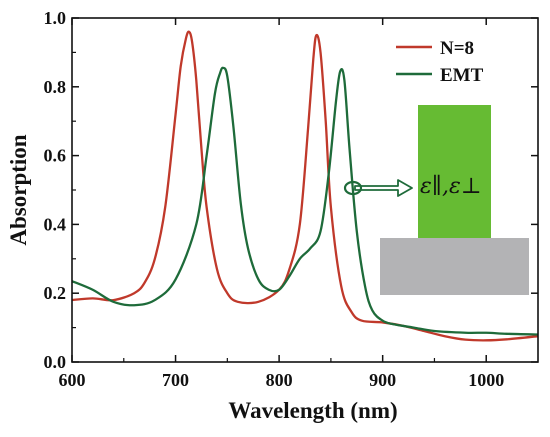 This screenshot has width=550, height=437. Describe the element at coordinates (353, 188) in the screenshot. I see `pointer-ring-icon` at that location.